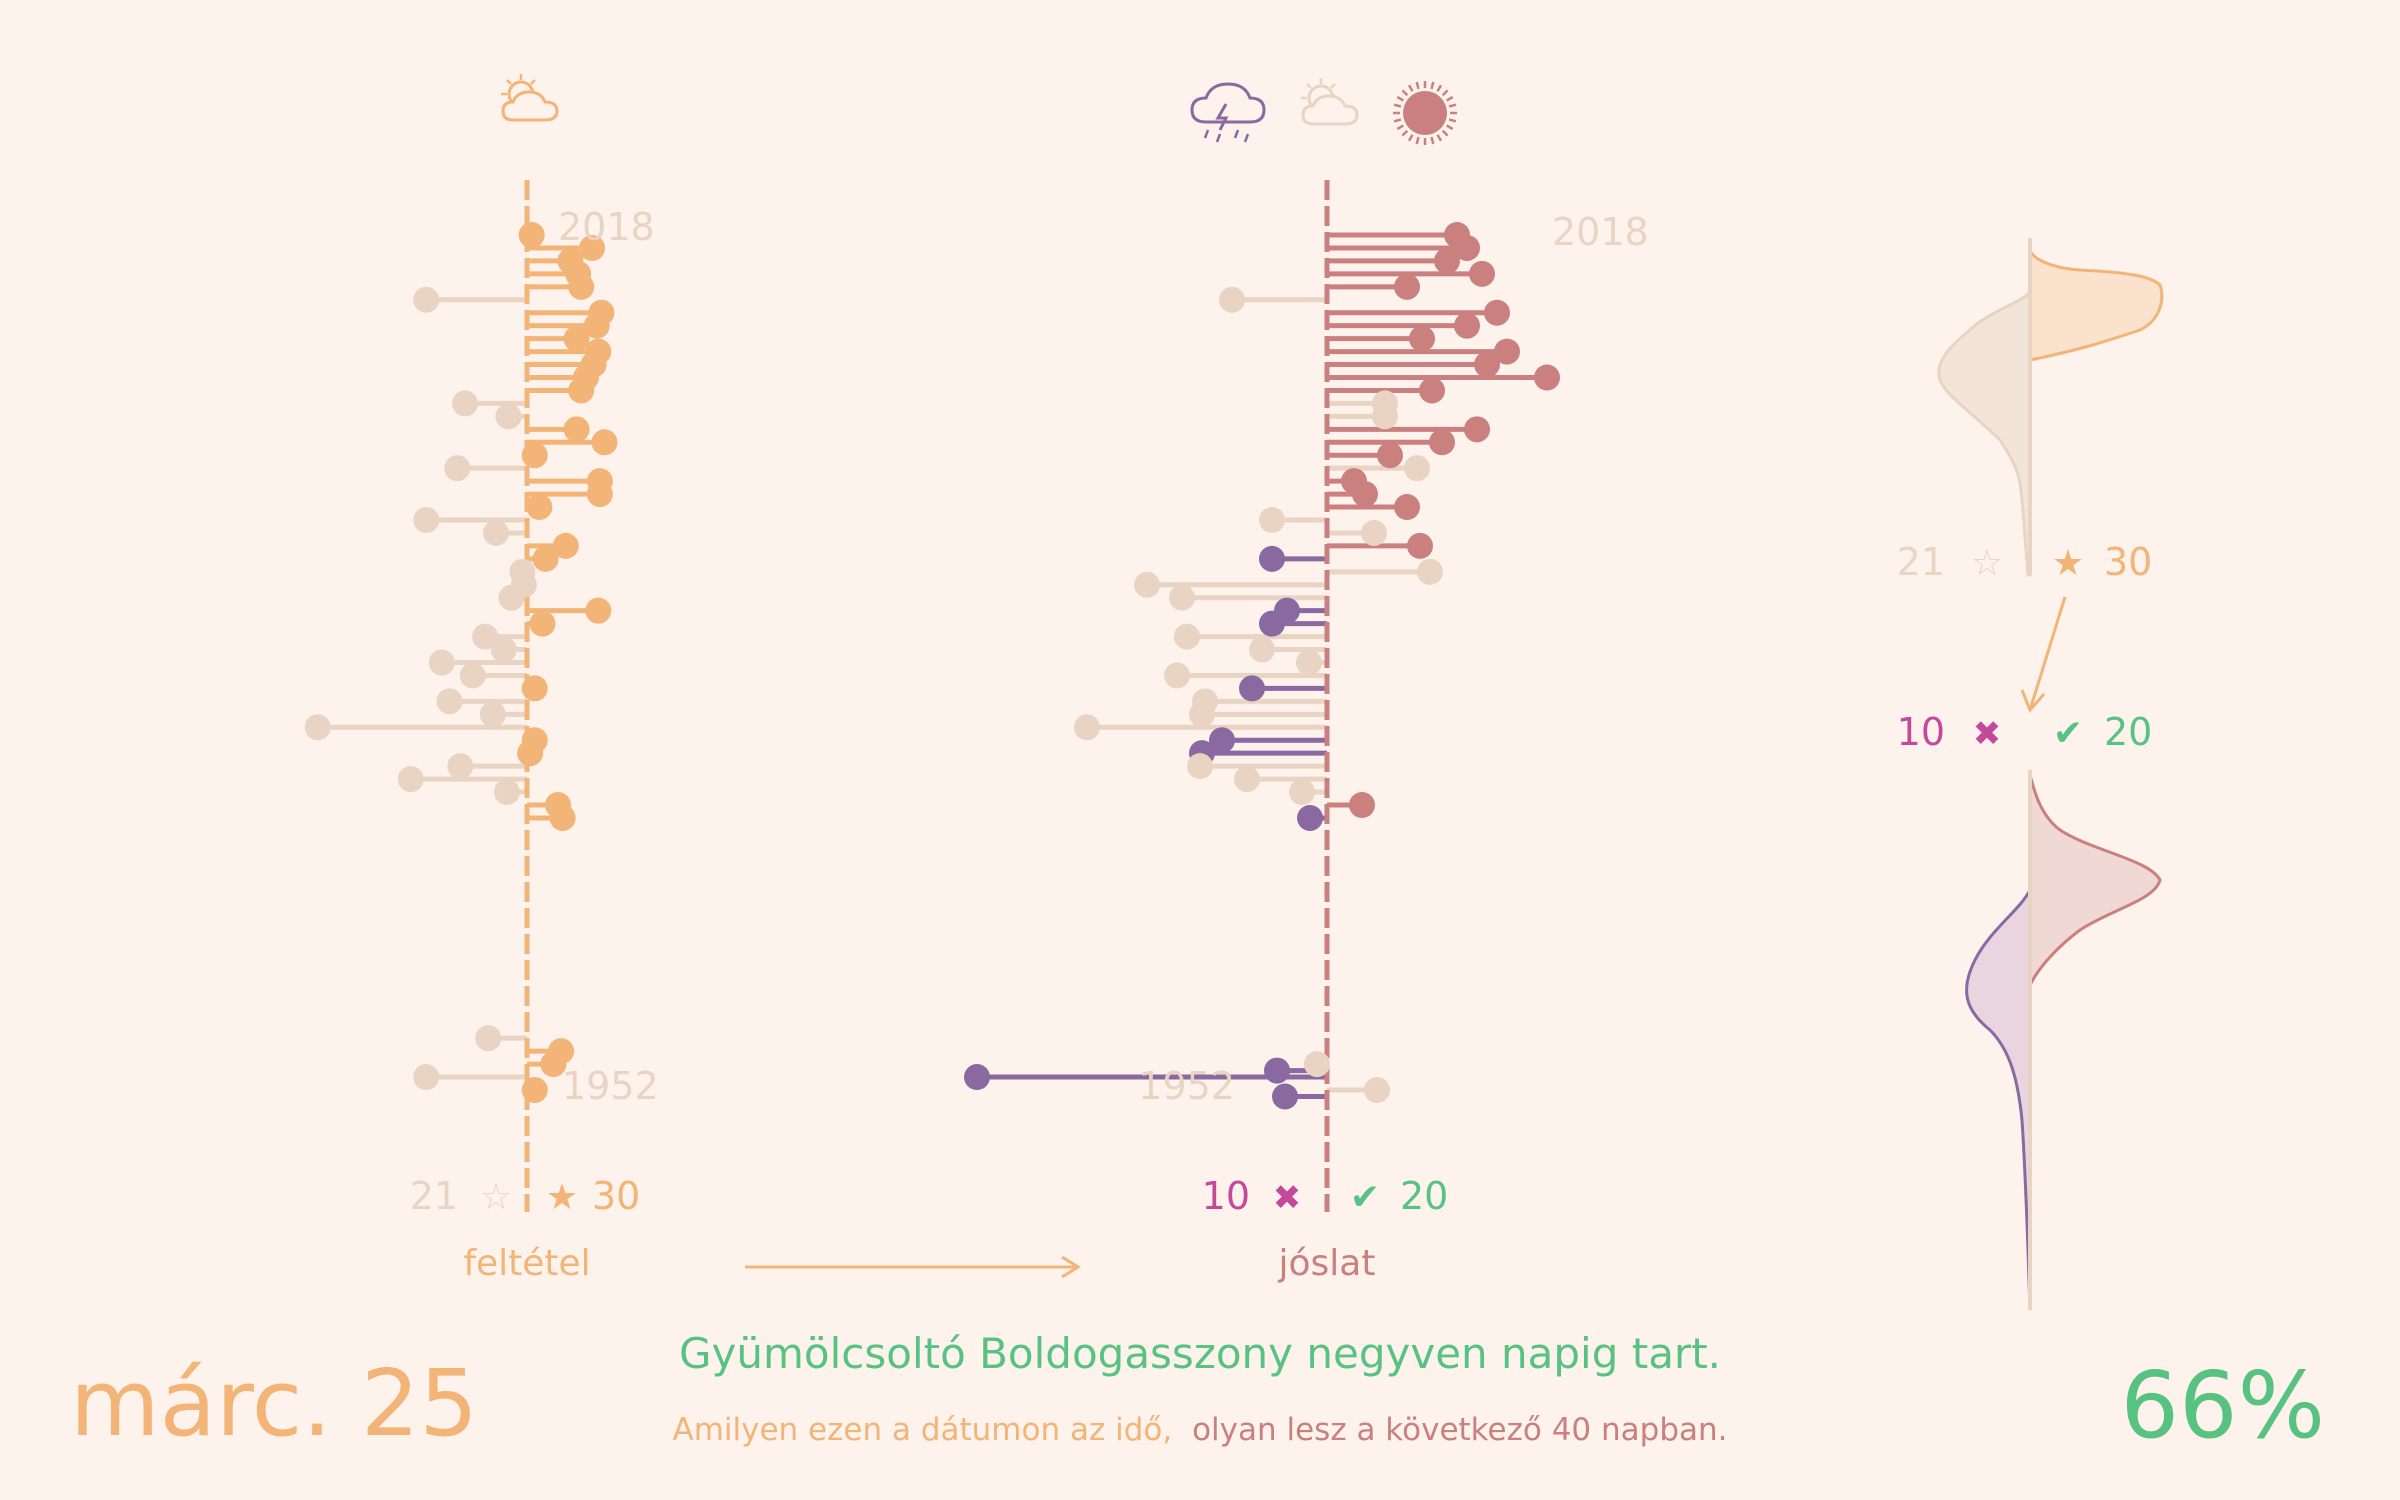 The width and height of the screenshot is (2400, 1500). What do you see at coordinates (610, 1086) in the screenshot?
I see `condition-year-bottom: 1952` at bounding box center [610, 1086].